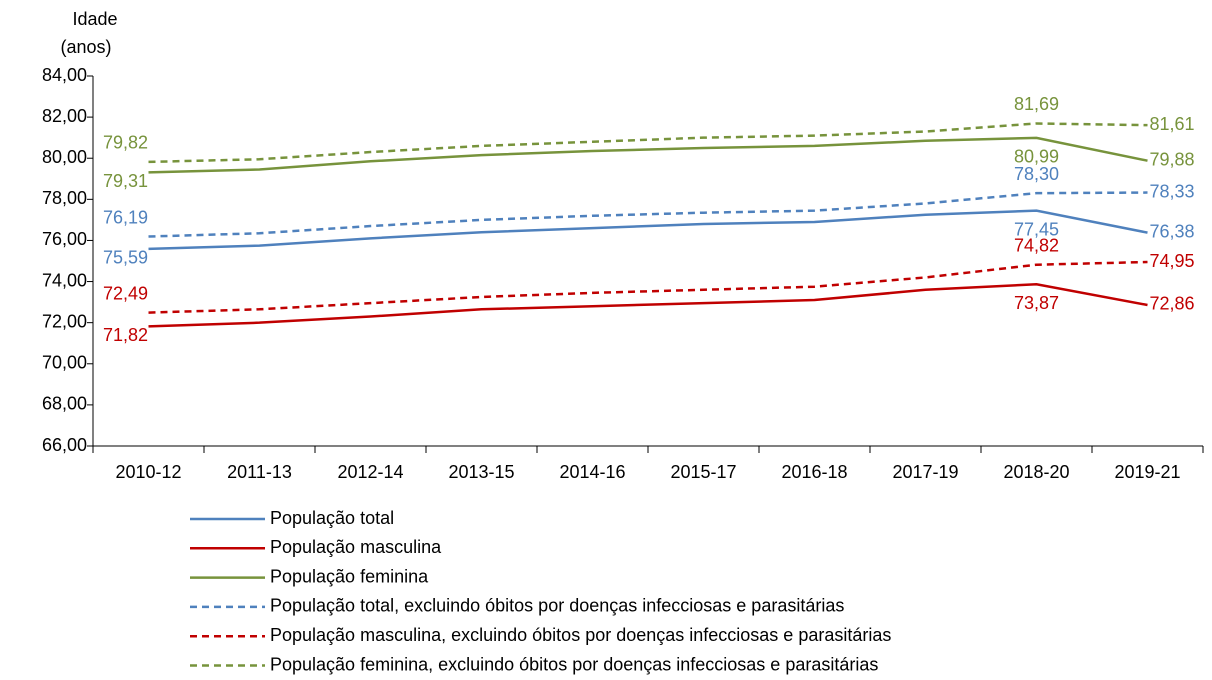 This screenshot has height=680, width=1212. Describe the element at coordinates (1172, 124) in the screenshot. I see `data-label: 81,61` at that location.